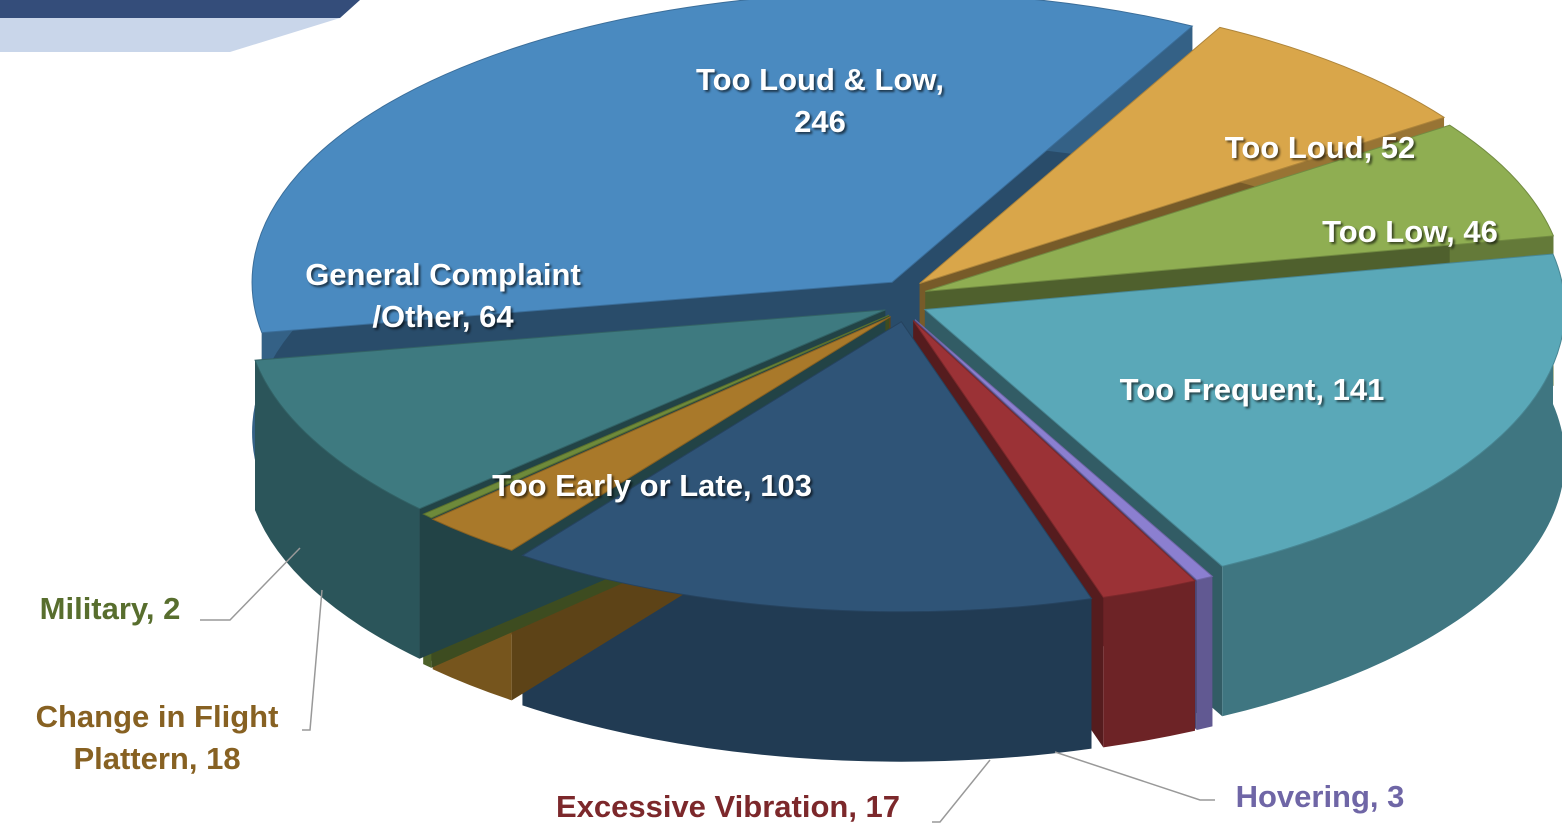 Image resolution: width=1562 pixels, height=827 pixels. What do you see at coordinates (157, 716) in the screenshot?
I see `data-label-line: Change in Flight` at bounding box center [157, 716].